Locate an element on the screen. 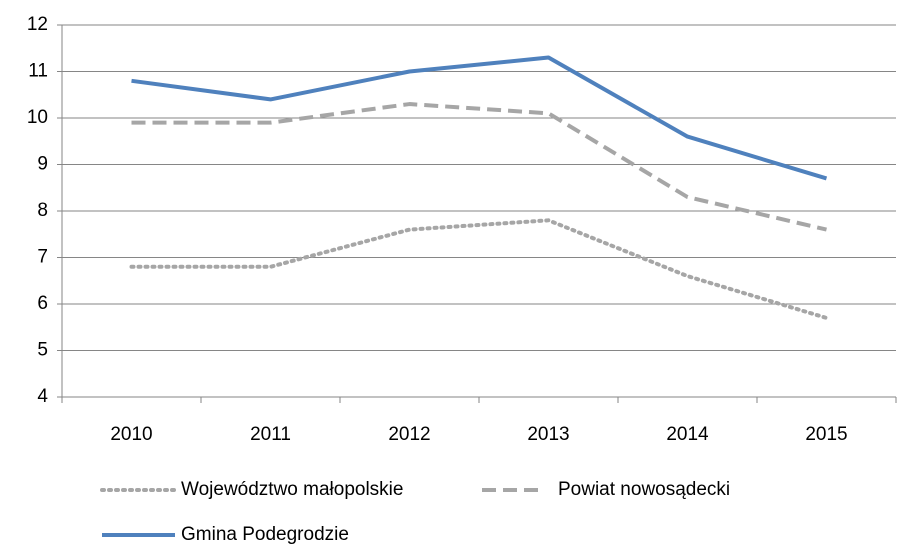  x-tick-label: 2015 is located at coordinates (826, 434).